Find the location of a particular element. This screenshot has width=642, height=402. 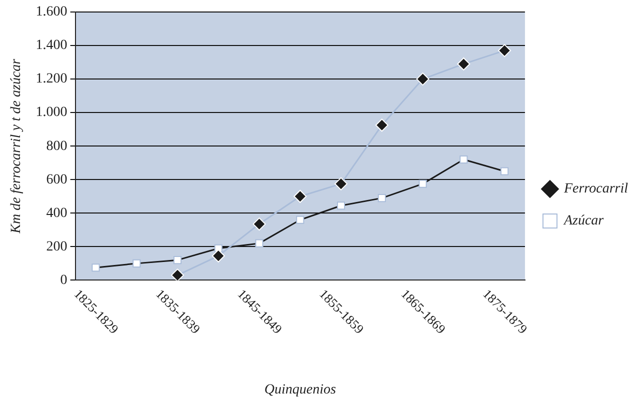

y-tick-label: 800 is located at coordinates (57, 146).